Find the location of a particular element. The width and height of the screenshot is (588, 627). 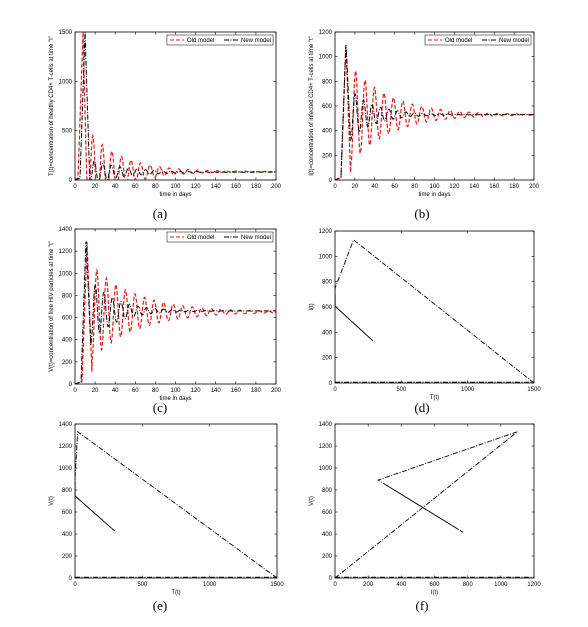

x-tick-label: 1200 is located at coordinates (534, 585).